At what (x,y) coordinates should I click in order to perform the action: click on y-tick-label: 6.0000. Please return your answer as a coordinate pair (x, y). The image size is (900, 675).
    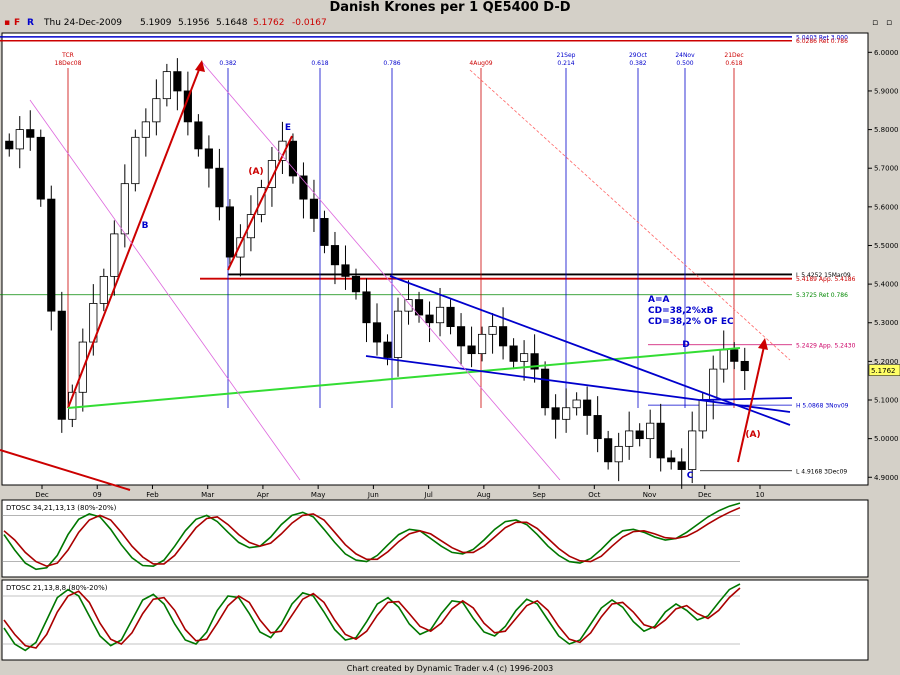
    Looking at the image, I should click on (886, 53).